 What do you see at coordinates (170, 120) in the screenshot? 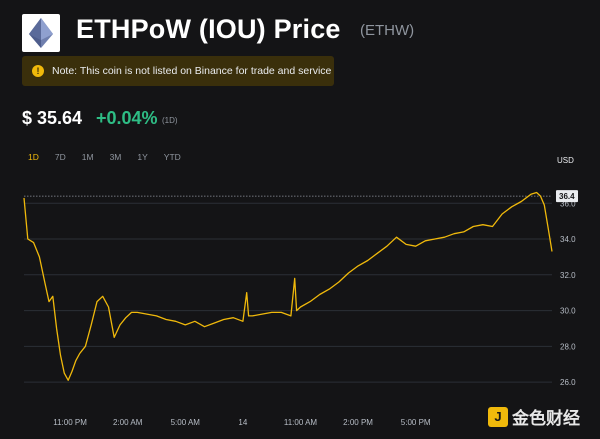
I see `change-period: (1D)` at bounding box center [170, 120].